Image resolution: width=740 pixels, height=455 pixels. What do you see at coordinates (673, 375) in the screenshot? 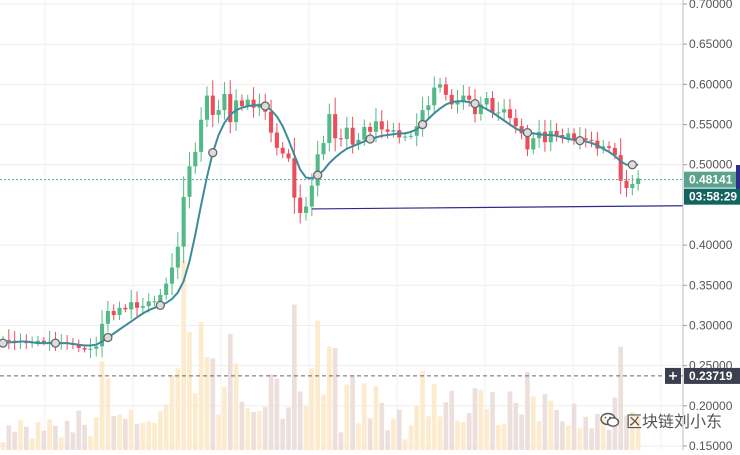
I see `crosshair-icon` at bounding box center [673, 375].